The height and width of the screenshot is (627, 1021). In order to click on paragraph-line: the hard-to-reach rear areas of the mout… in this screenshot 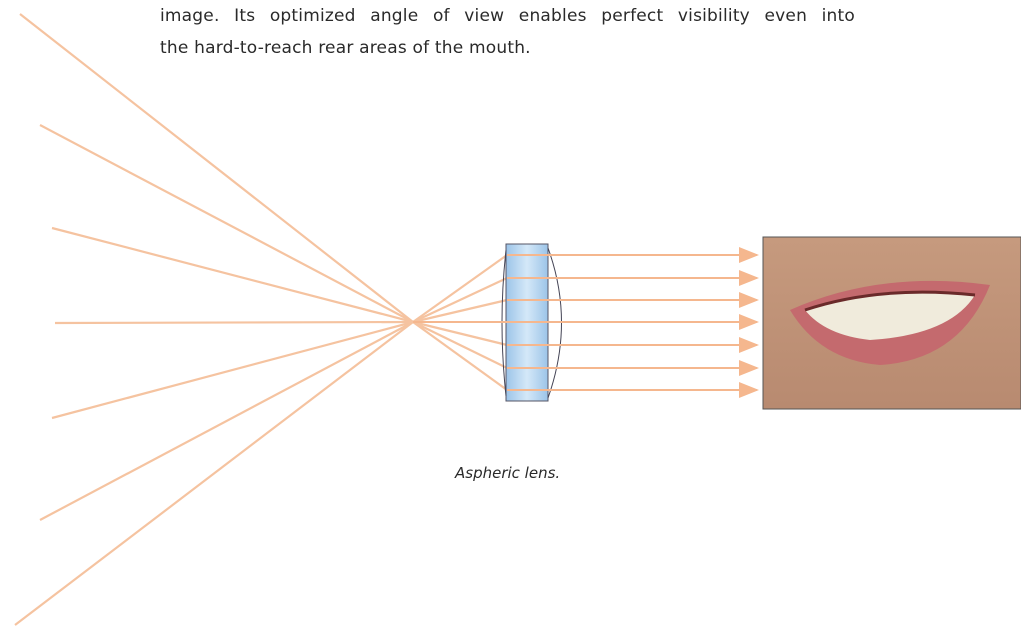, I will do `click(345, 48)`.